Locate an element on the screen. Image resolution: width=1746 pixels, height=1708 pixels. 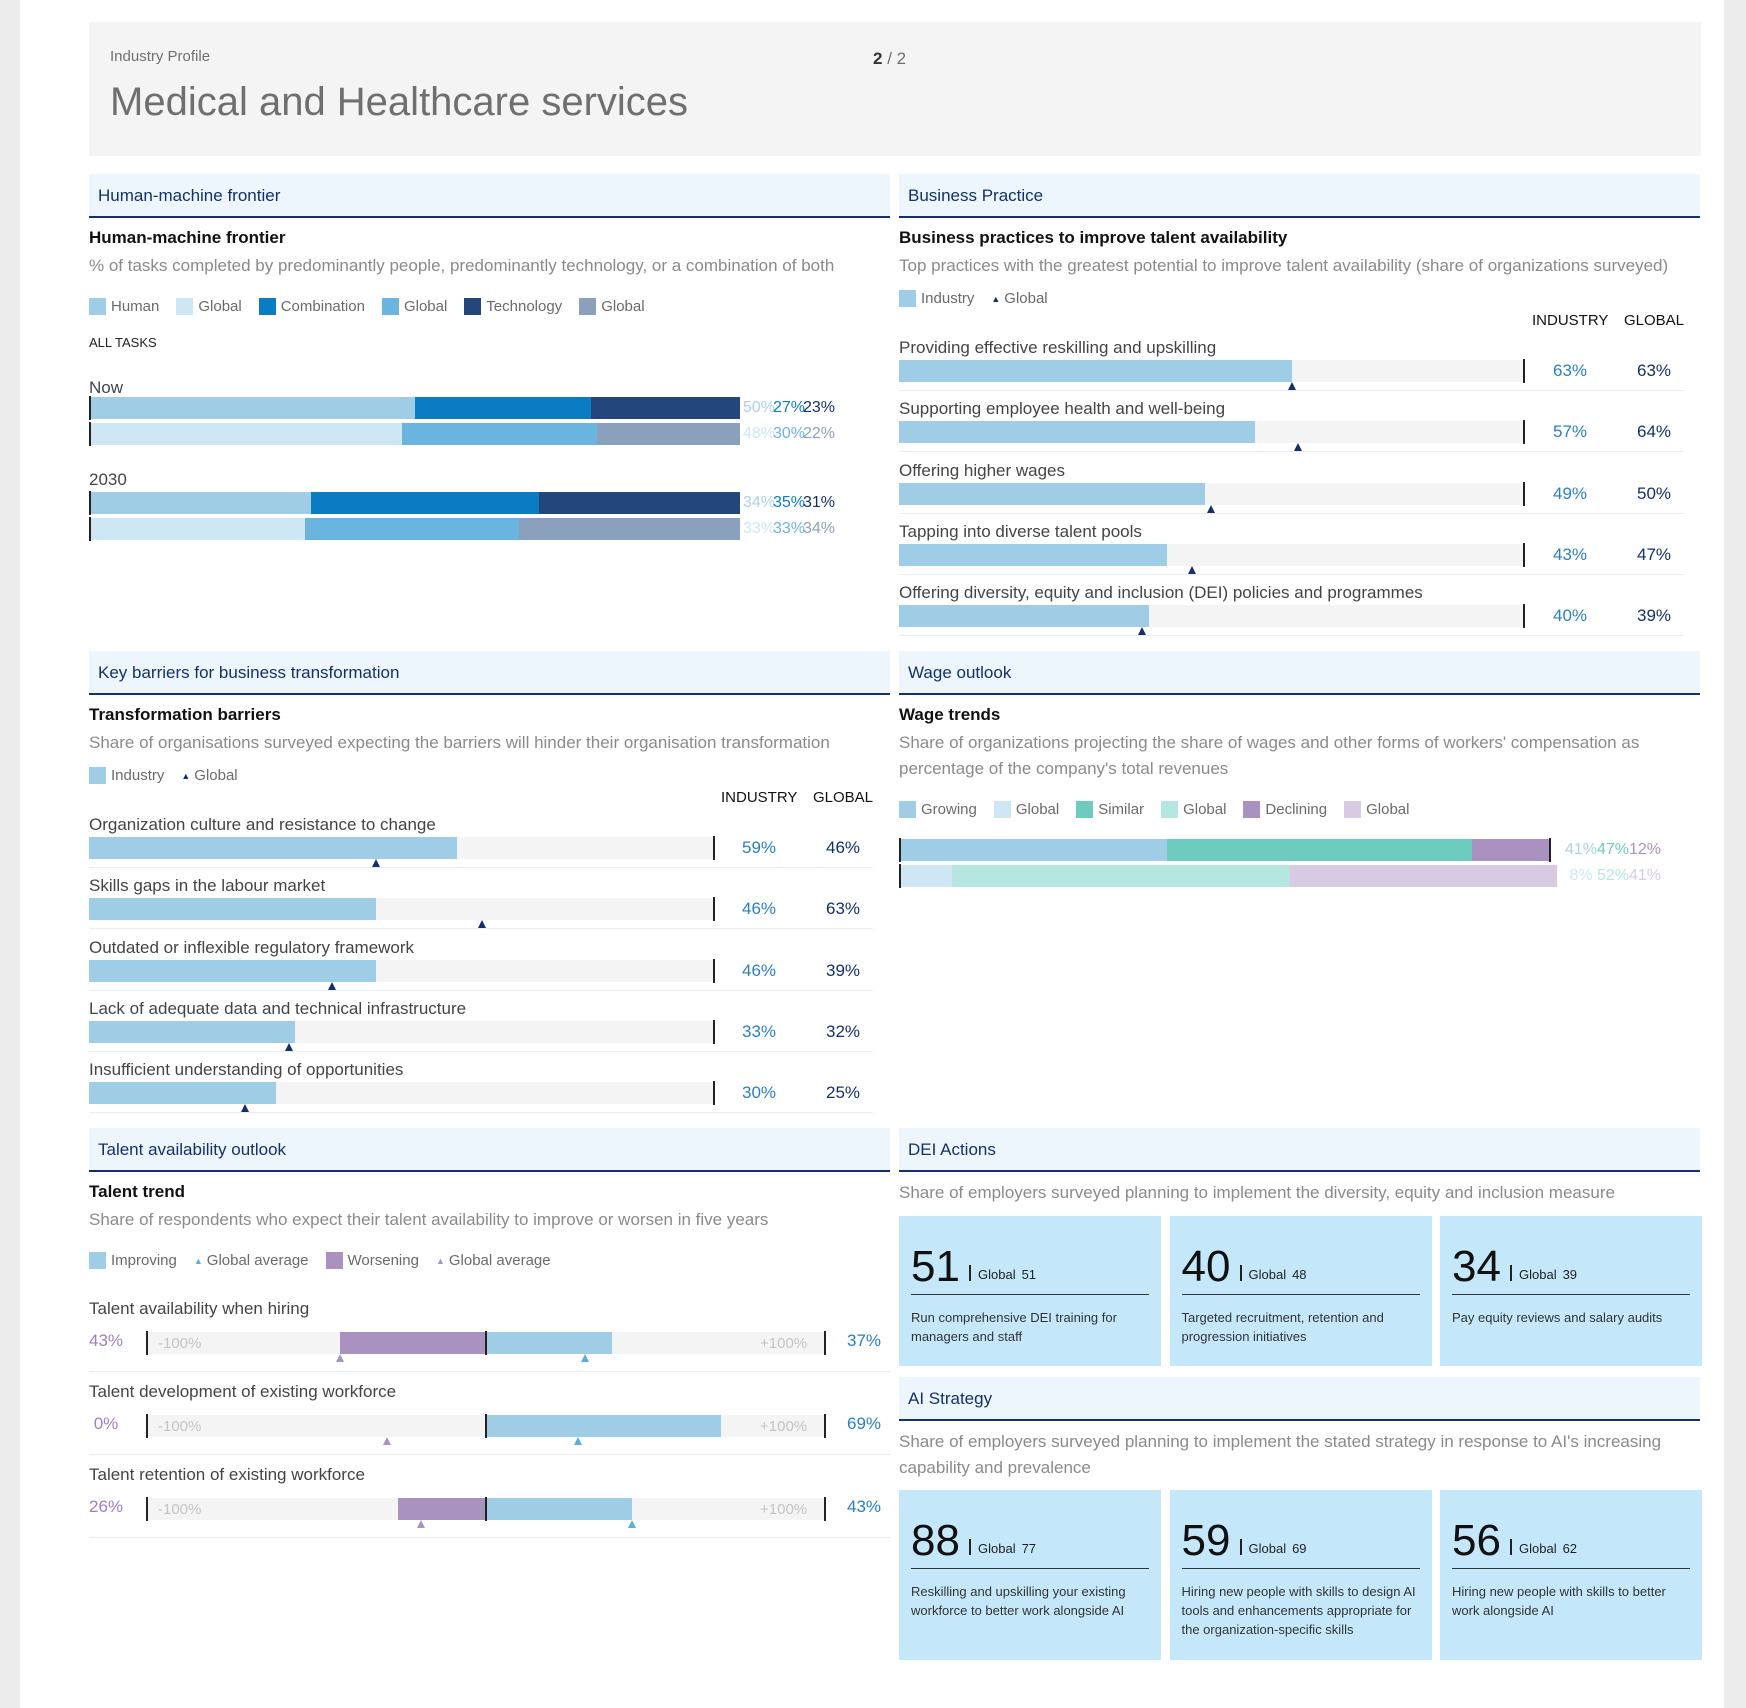
hmf-band: Human-machine frontier is located at coordinates (489, 196).